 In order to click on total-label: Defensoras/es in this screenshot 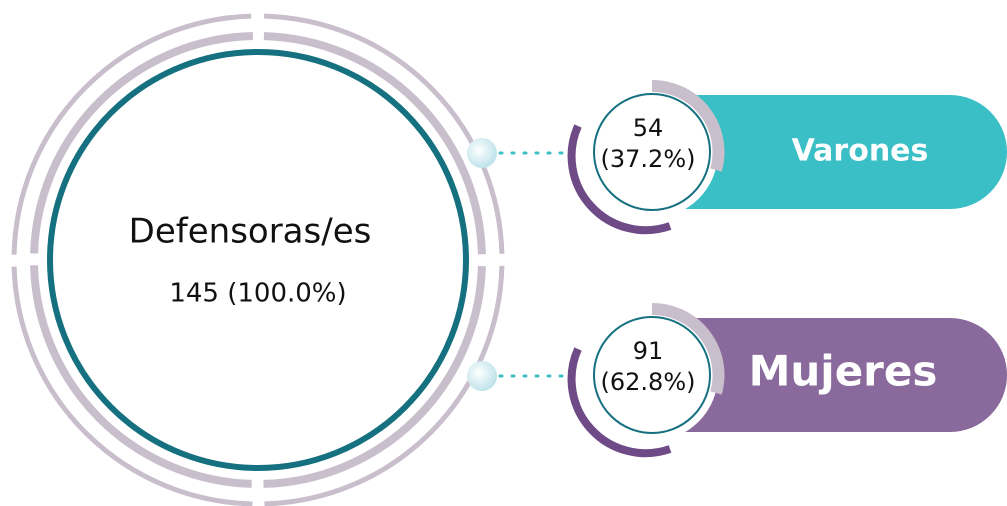, I will do `click(250, 232)`.